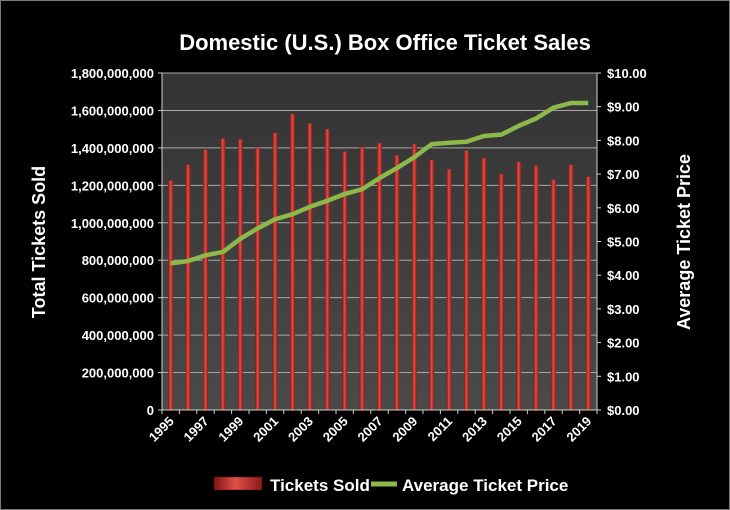  Describe the element at coordinates (258, 278) in the screenshot. I see `bar-2000` at that location.